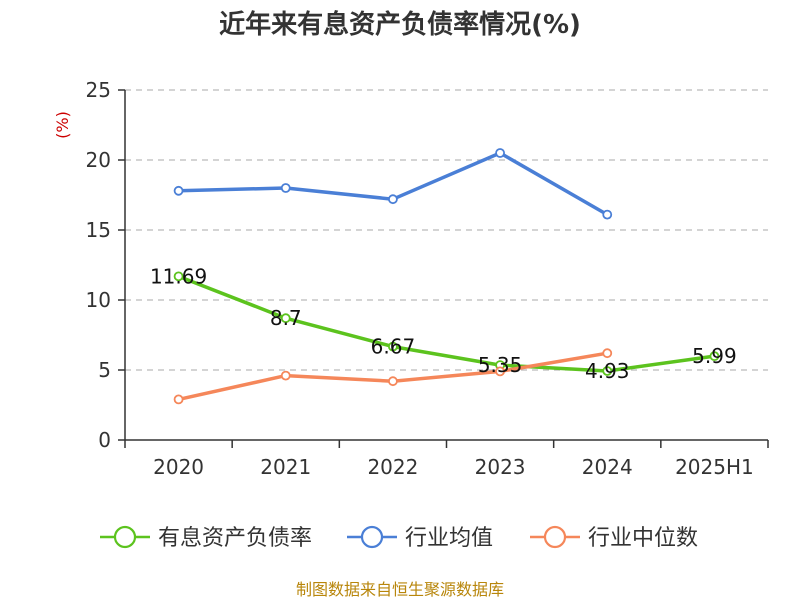 Image resolution: width=800 pixels, height=600 pixels. I want to click on data-label: 11.69, so click(178, 276).